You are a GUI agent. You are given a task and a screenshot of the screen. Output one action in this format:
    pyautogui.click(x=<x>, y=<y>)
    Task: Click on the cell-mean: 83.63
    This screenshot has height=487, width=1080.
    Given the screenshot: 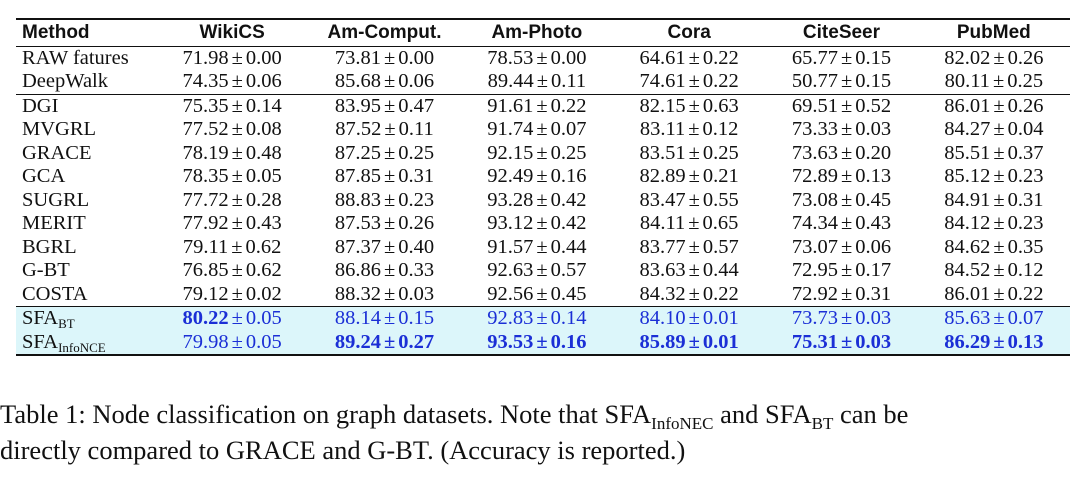 What is the action you would take?
    pyautogui.click(x=662, y=270)
    